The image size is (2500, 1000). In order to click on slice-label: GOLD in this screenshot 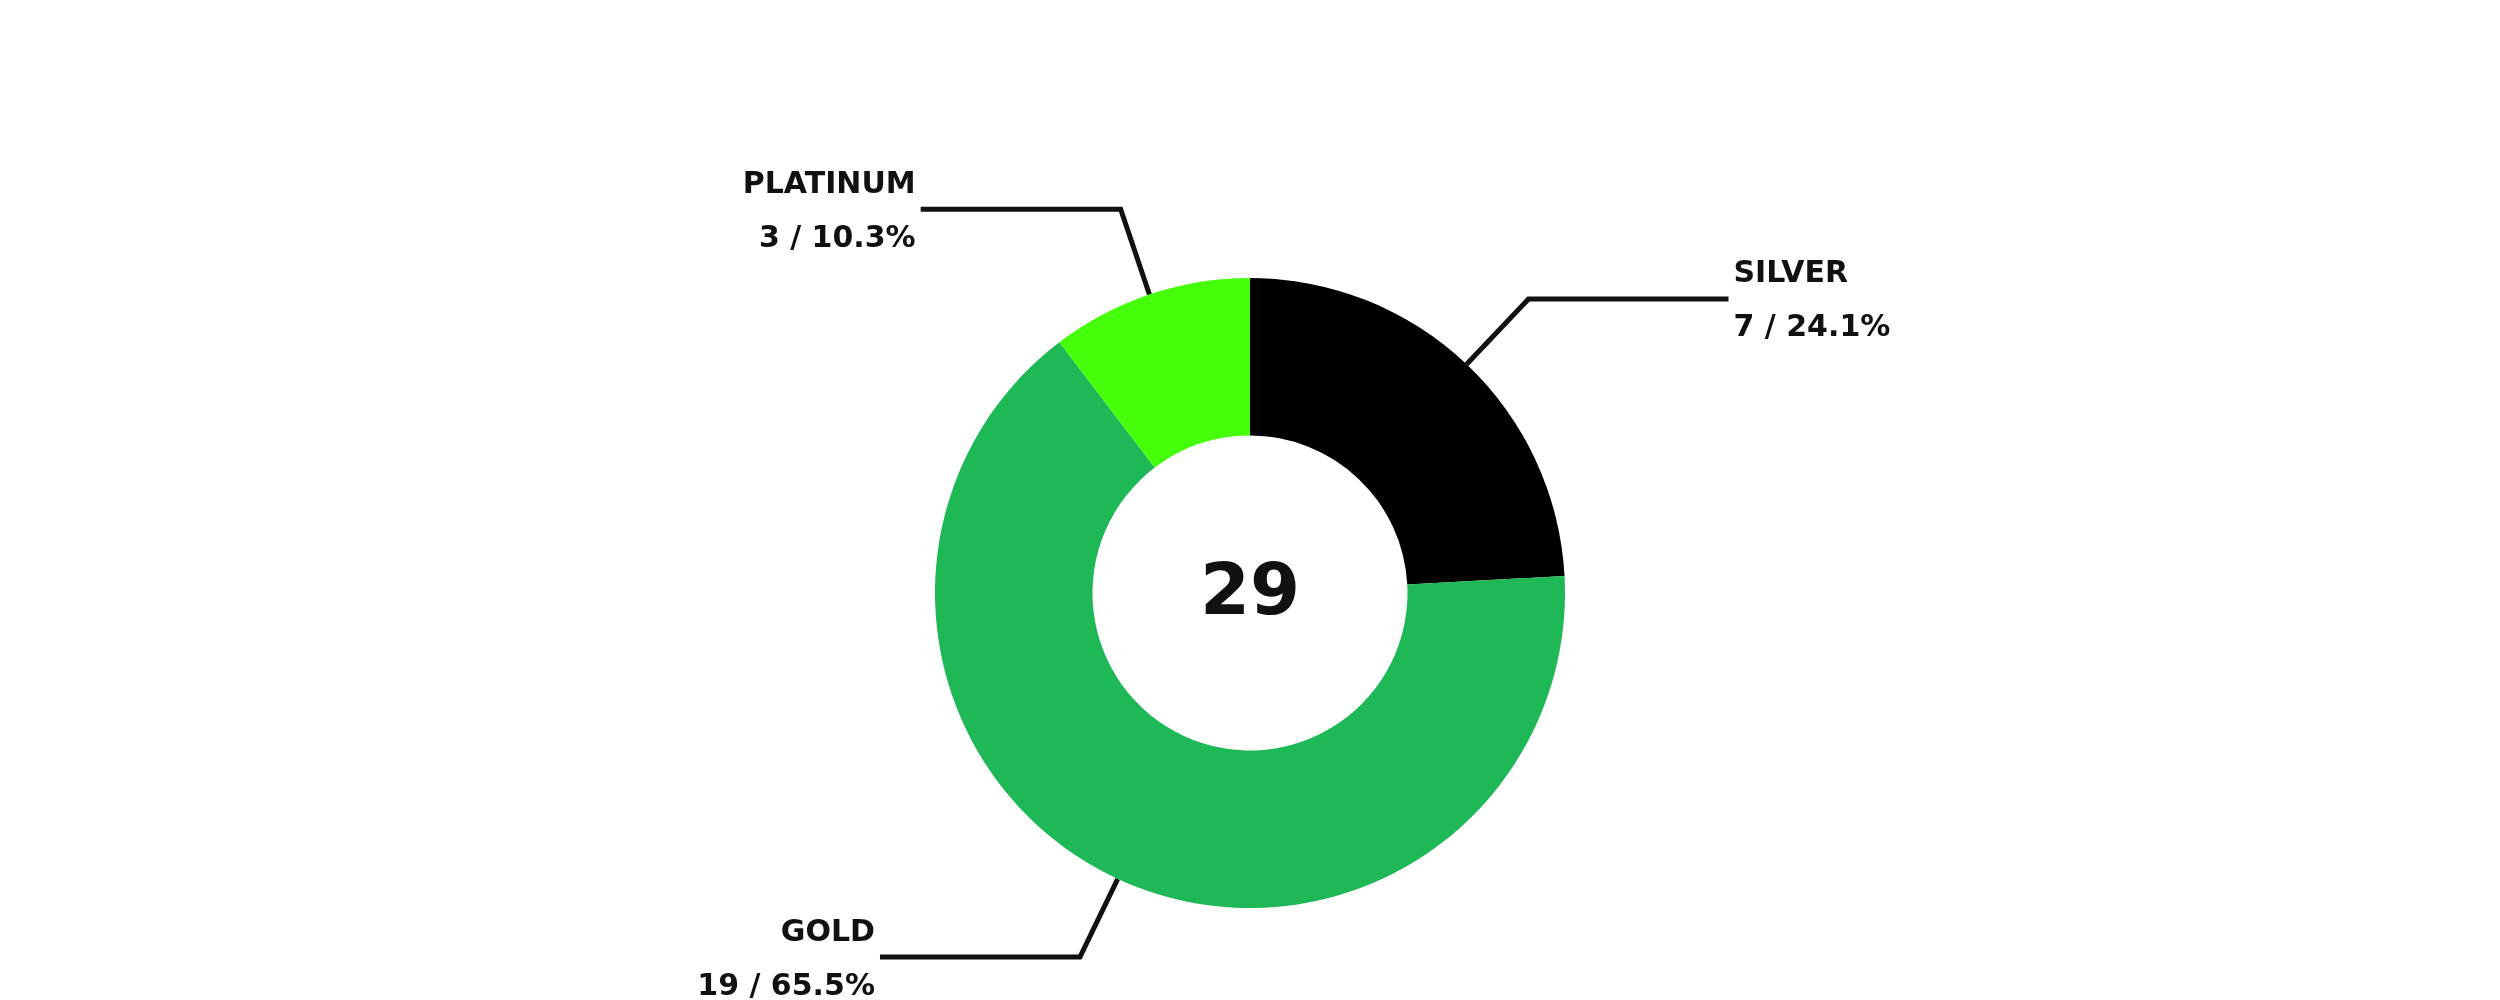, I will do `click(827, 930)`.